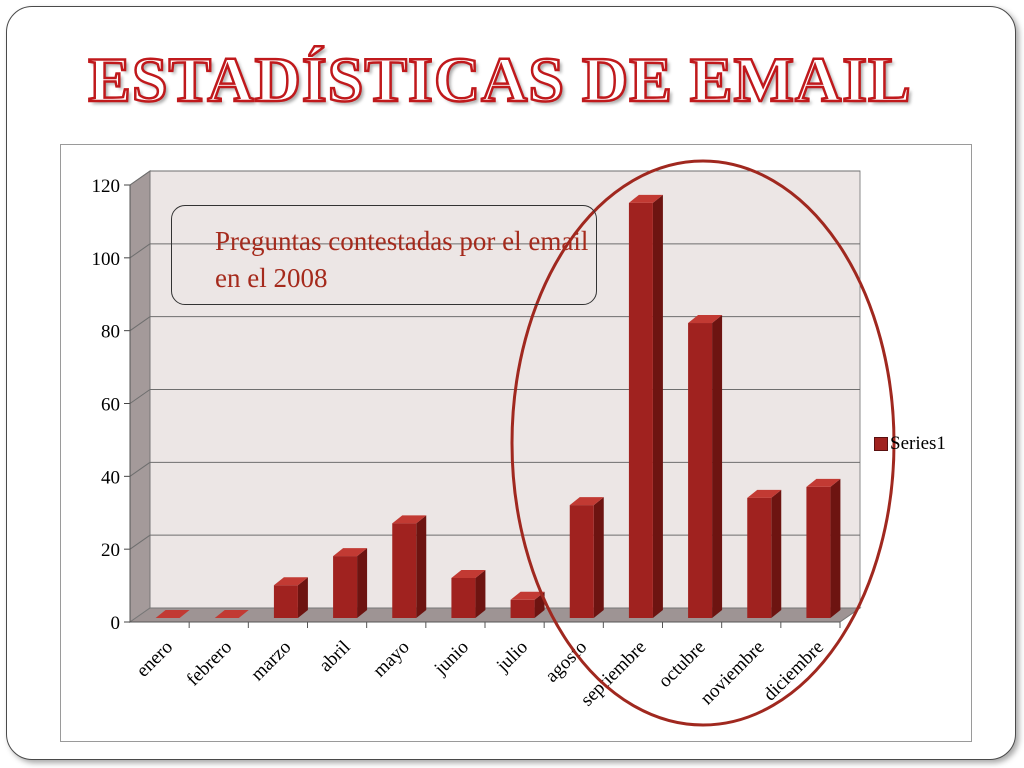 Image resolution: width=1024 pixels, height=768 pixels. I want to click on callout-box, so click(384, 255).